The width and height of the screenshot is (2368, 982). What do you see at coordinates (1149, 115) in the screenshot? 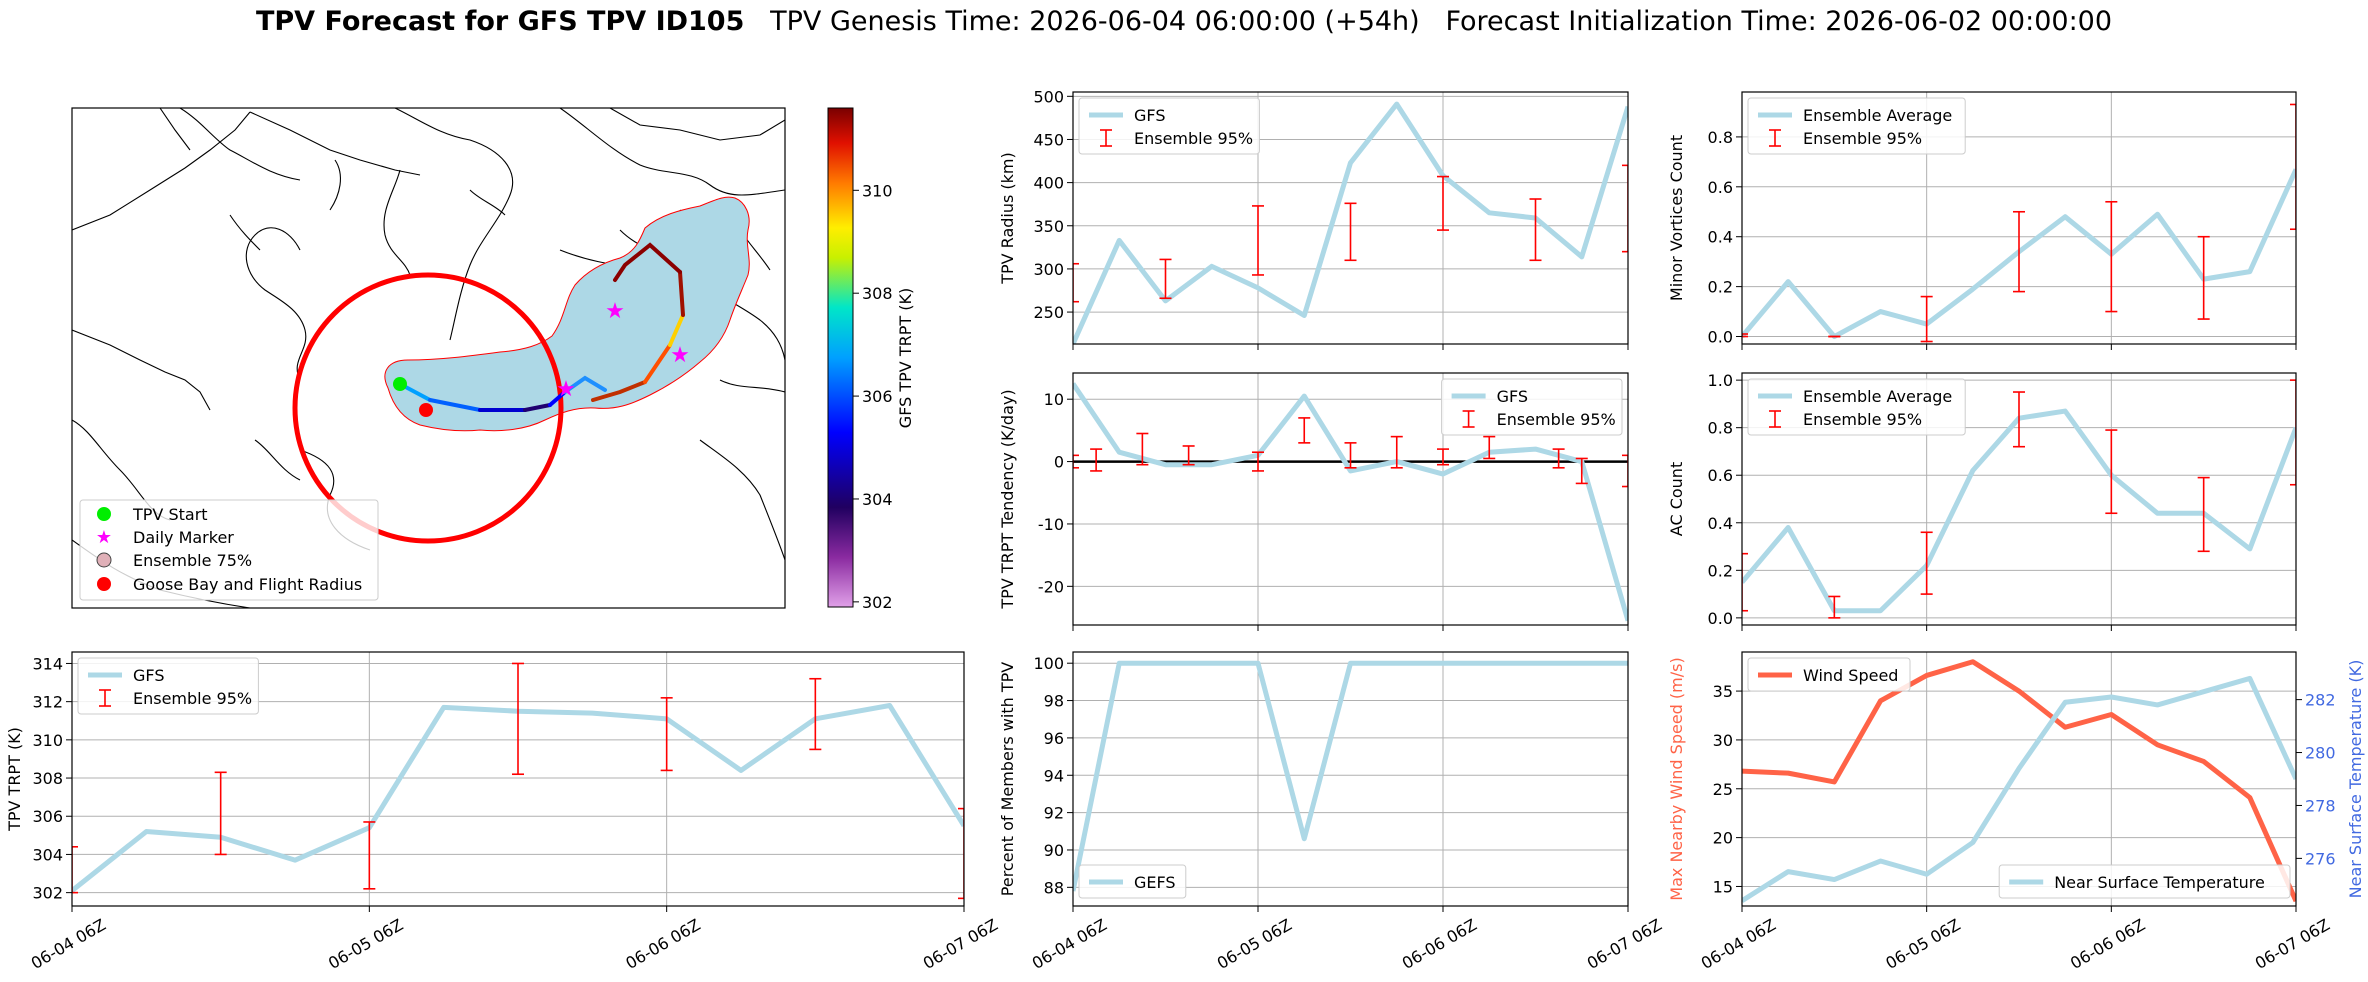
I see `legend-label: GFS` at bounding box center [1149, 115].